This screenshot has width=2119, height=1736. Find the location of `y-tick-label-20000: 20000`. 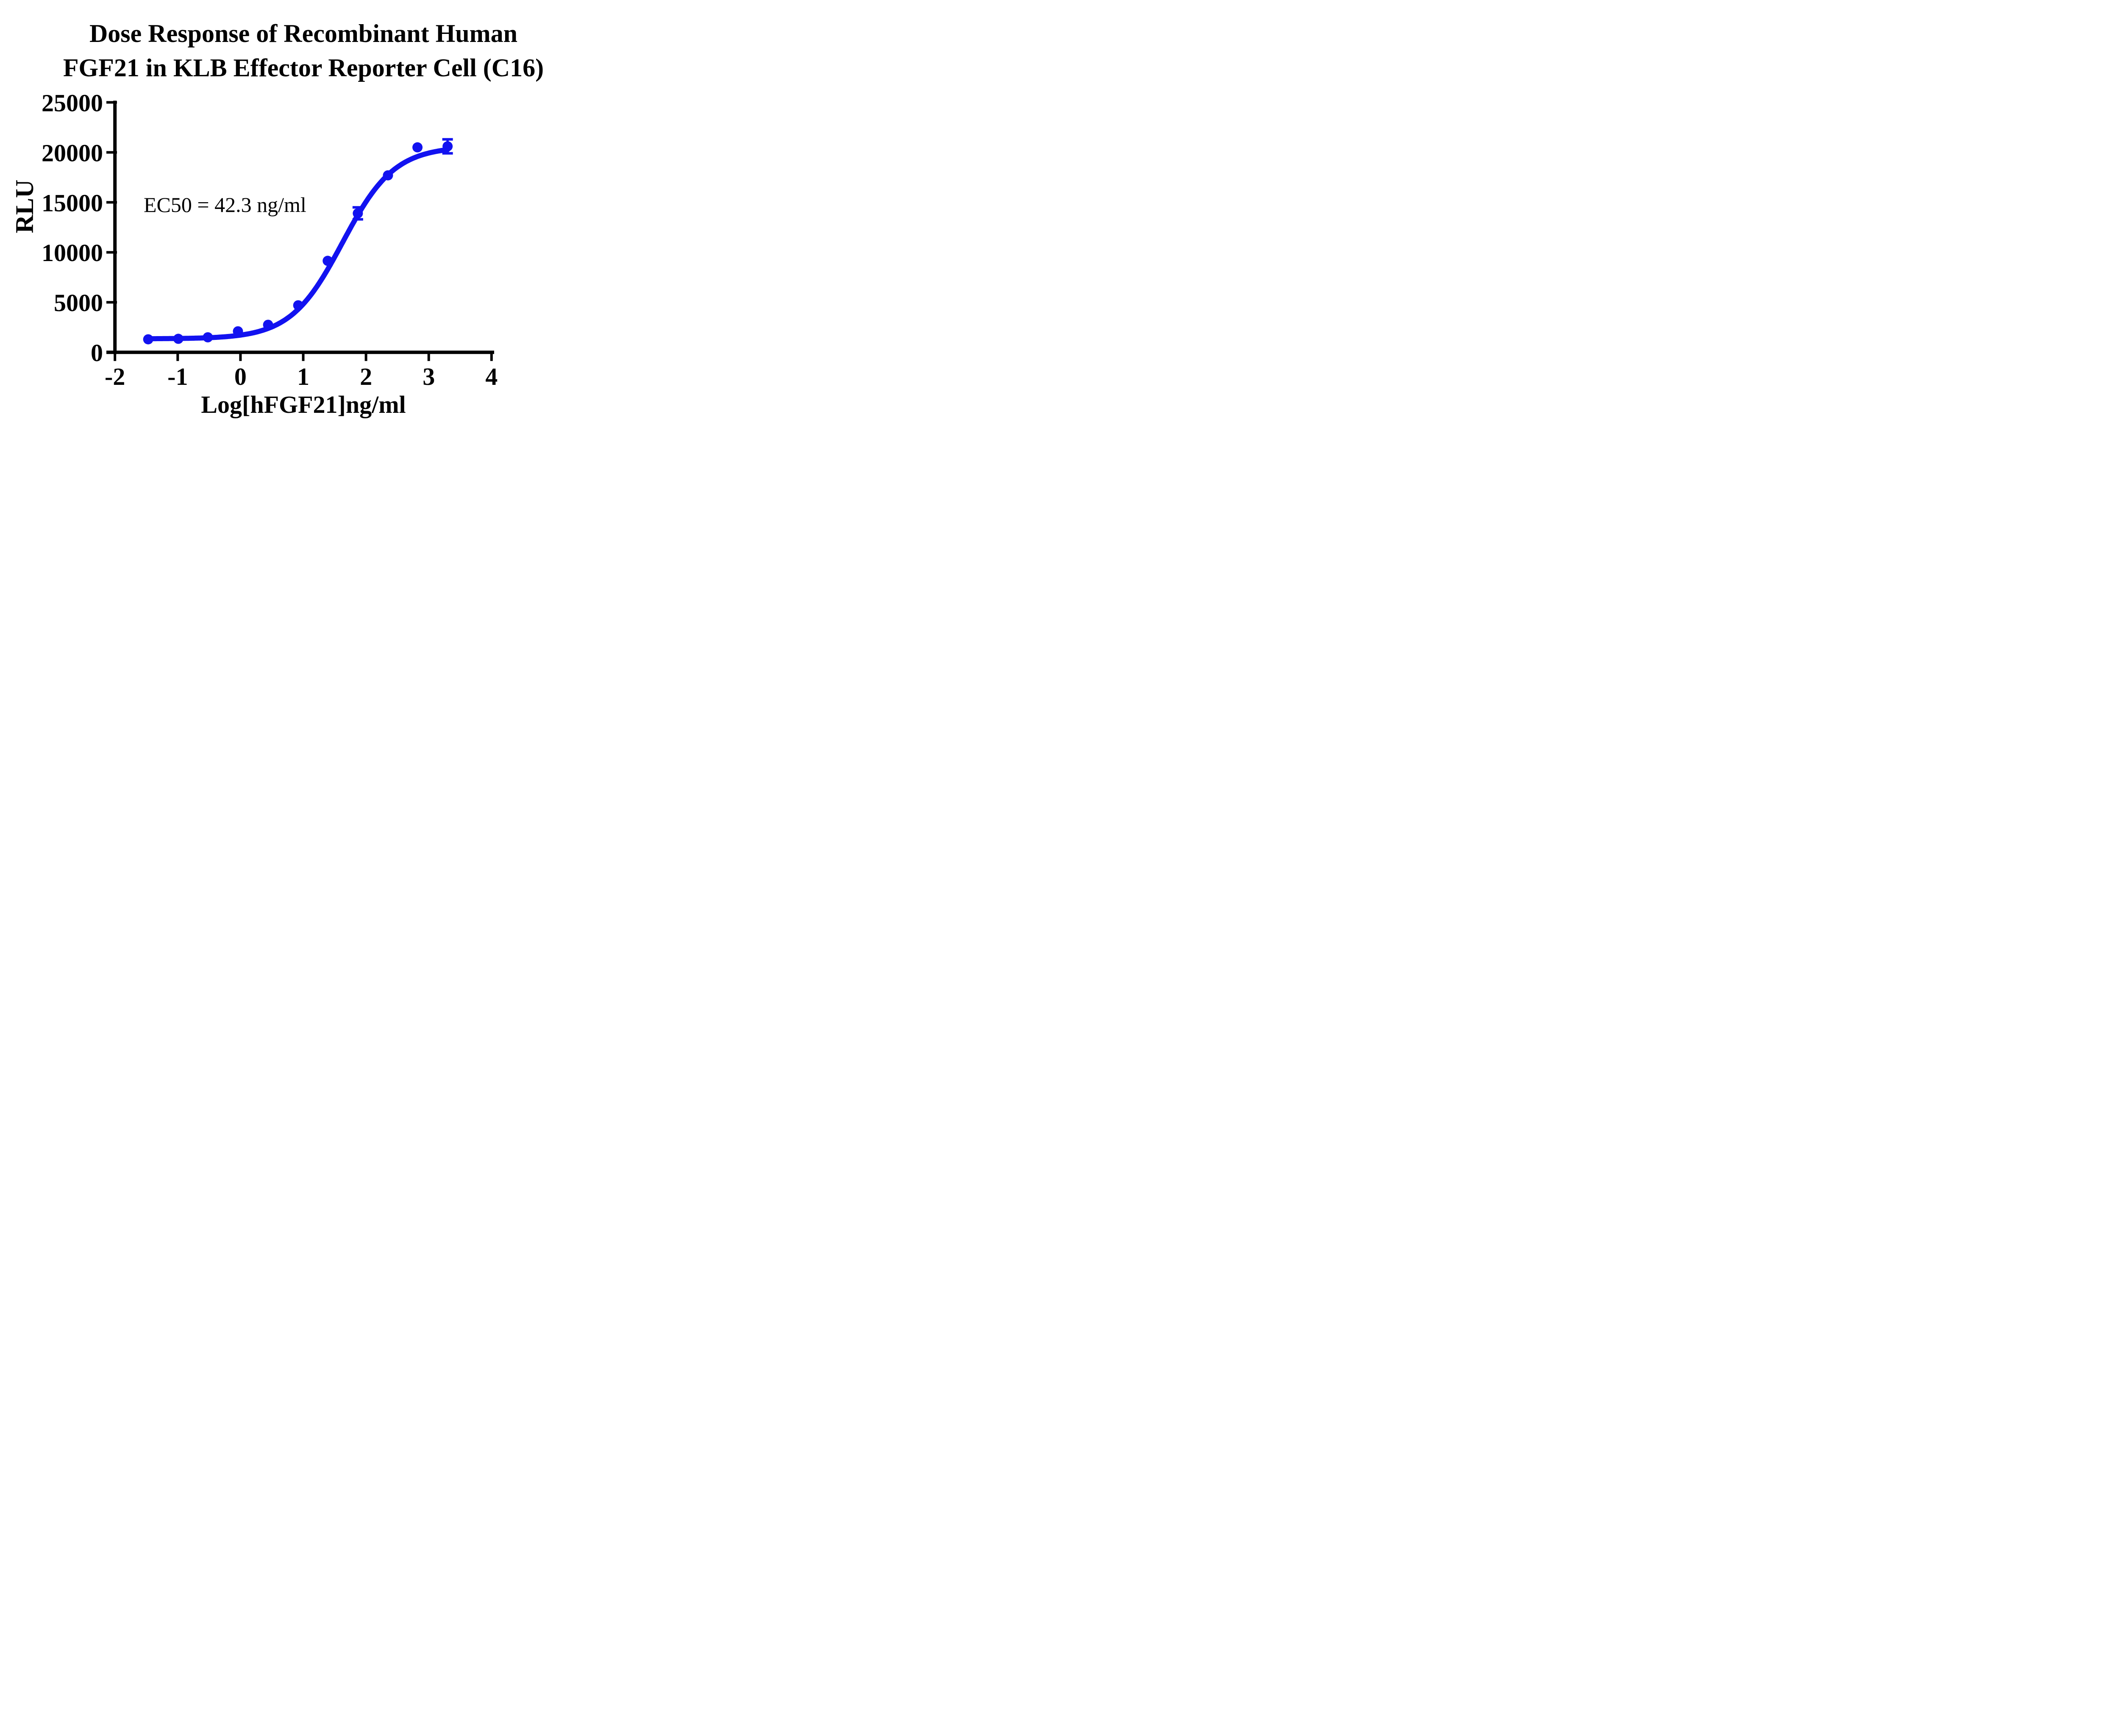

y-tick-label-20000: 20000 is located at coordinates (73, 153).